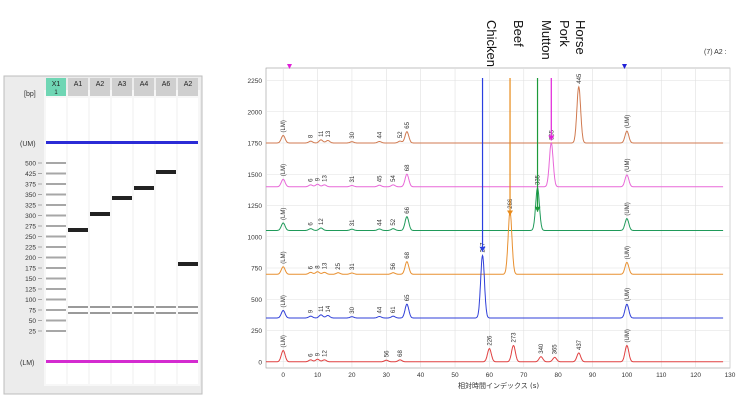 The height and width of the screenshot is (400, 740). Describe the element at coordinates (624, 66) in the screenshot. I see `right-top-marker-icon` at that location.